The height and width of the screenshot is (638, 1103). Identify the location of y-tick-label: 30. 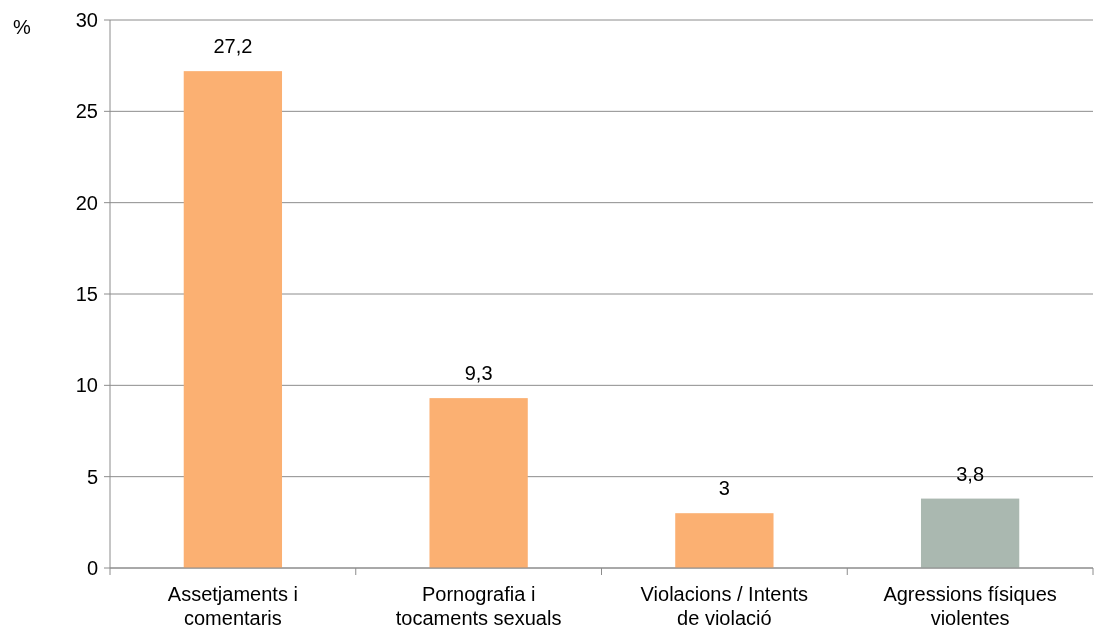
(86, 20).